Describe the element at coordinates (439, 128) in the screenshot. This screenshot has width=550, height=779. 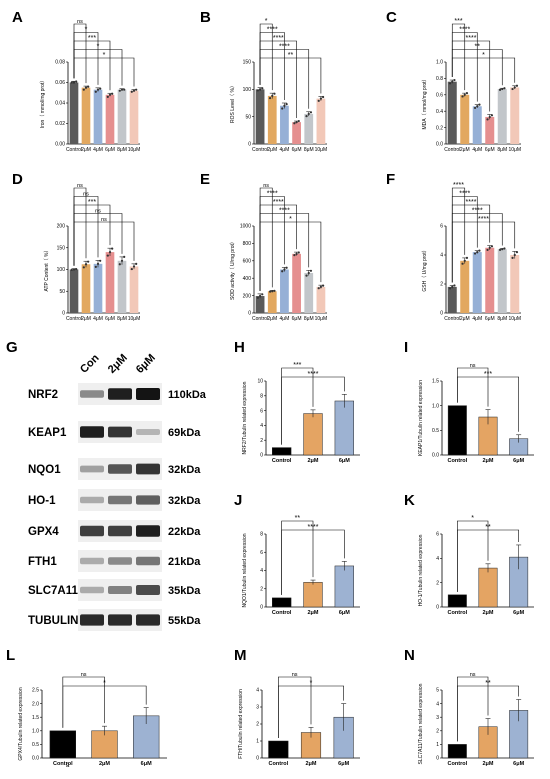
I see `y-tick-label: 0.2` at that location.